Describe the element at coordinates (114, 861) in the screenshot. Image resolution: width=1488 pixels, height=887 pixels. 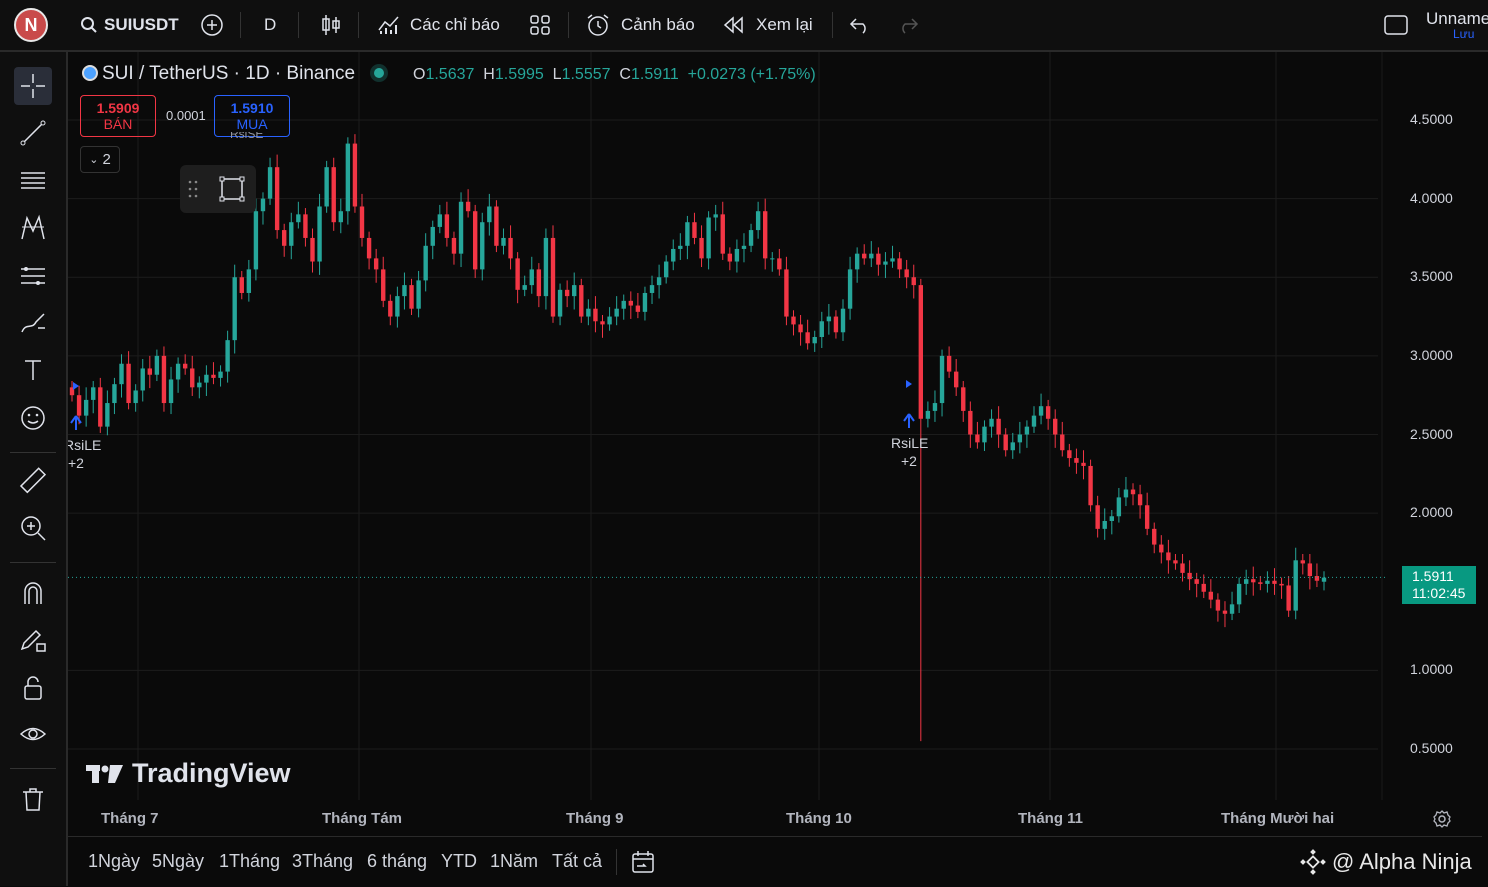
I see `range-1d-button: 1Ngày` at that location.